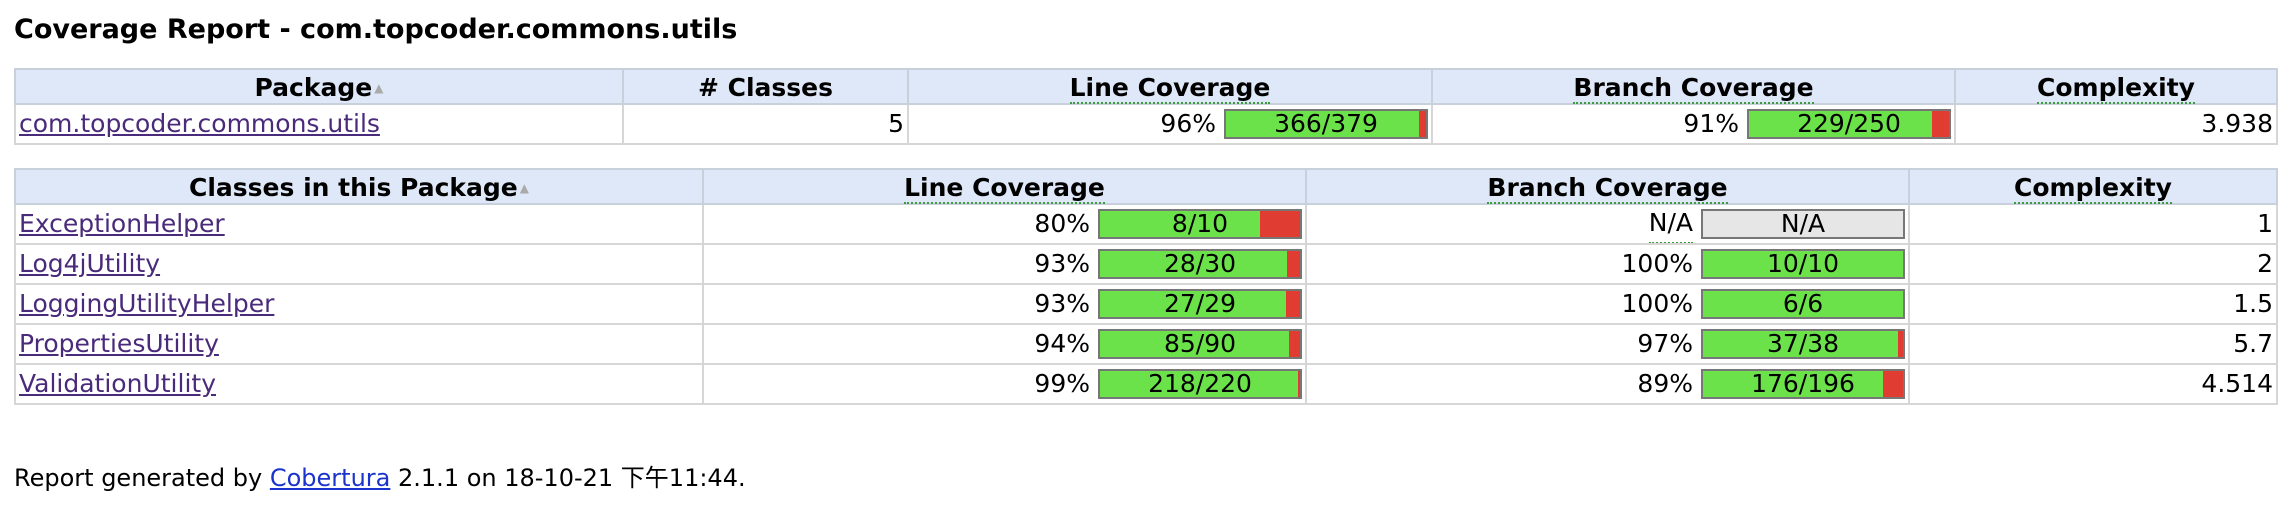  I want to click on class-name-cell: PropertiesUtility, so click(359, 344).